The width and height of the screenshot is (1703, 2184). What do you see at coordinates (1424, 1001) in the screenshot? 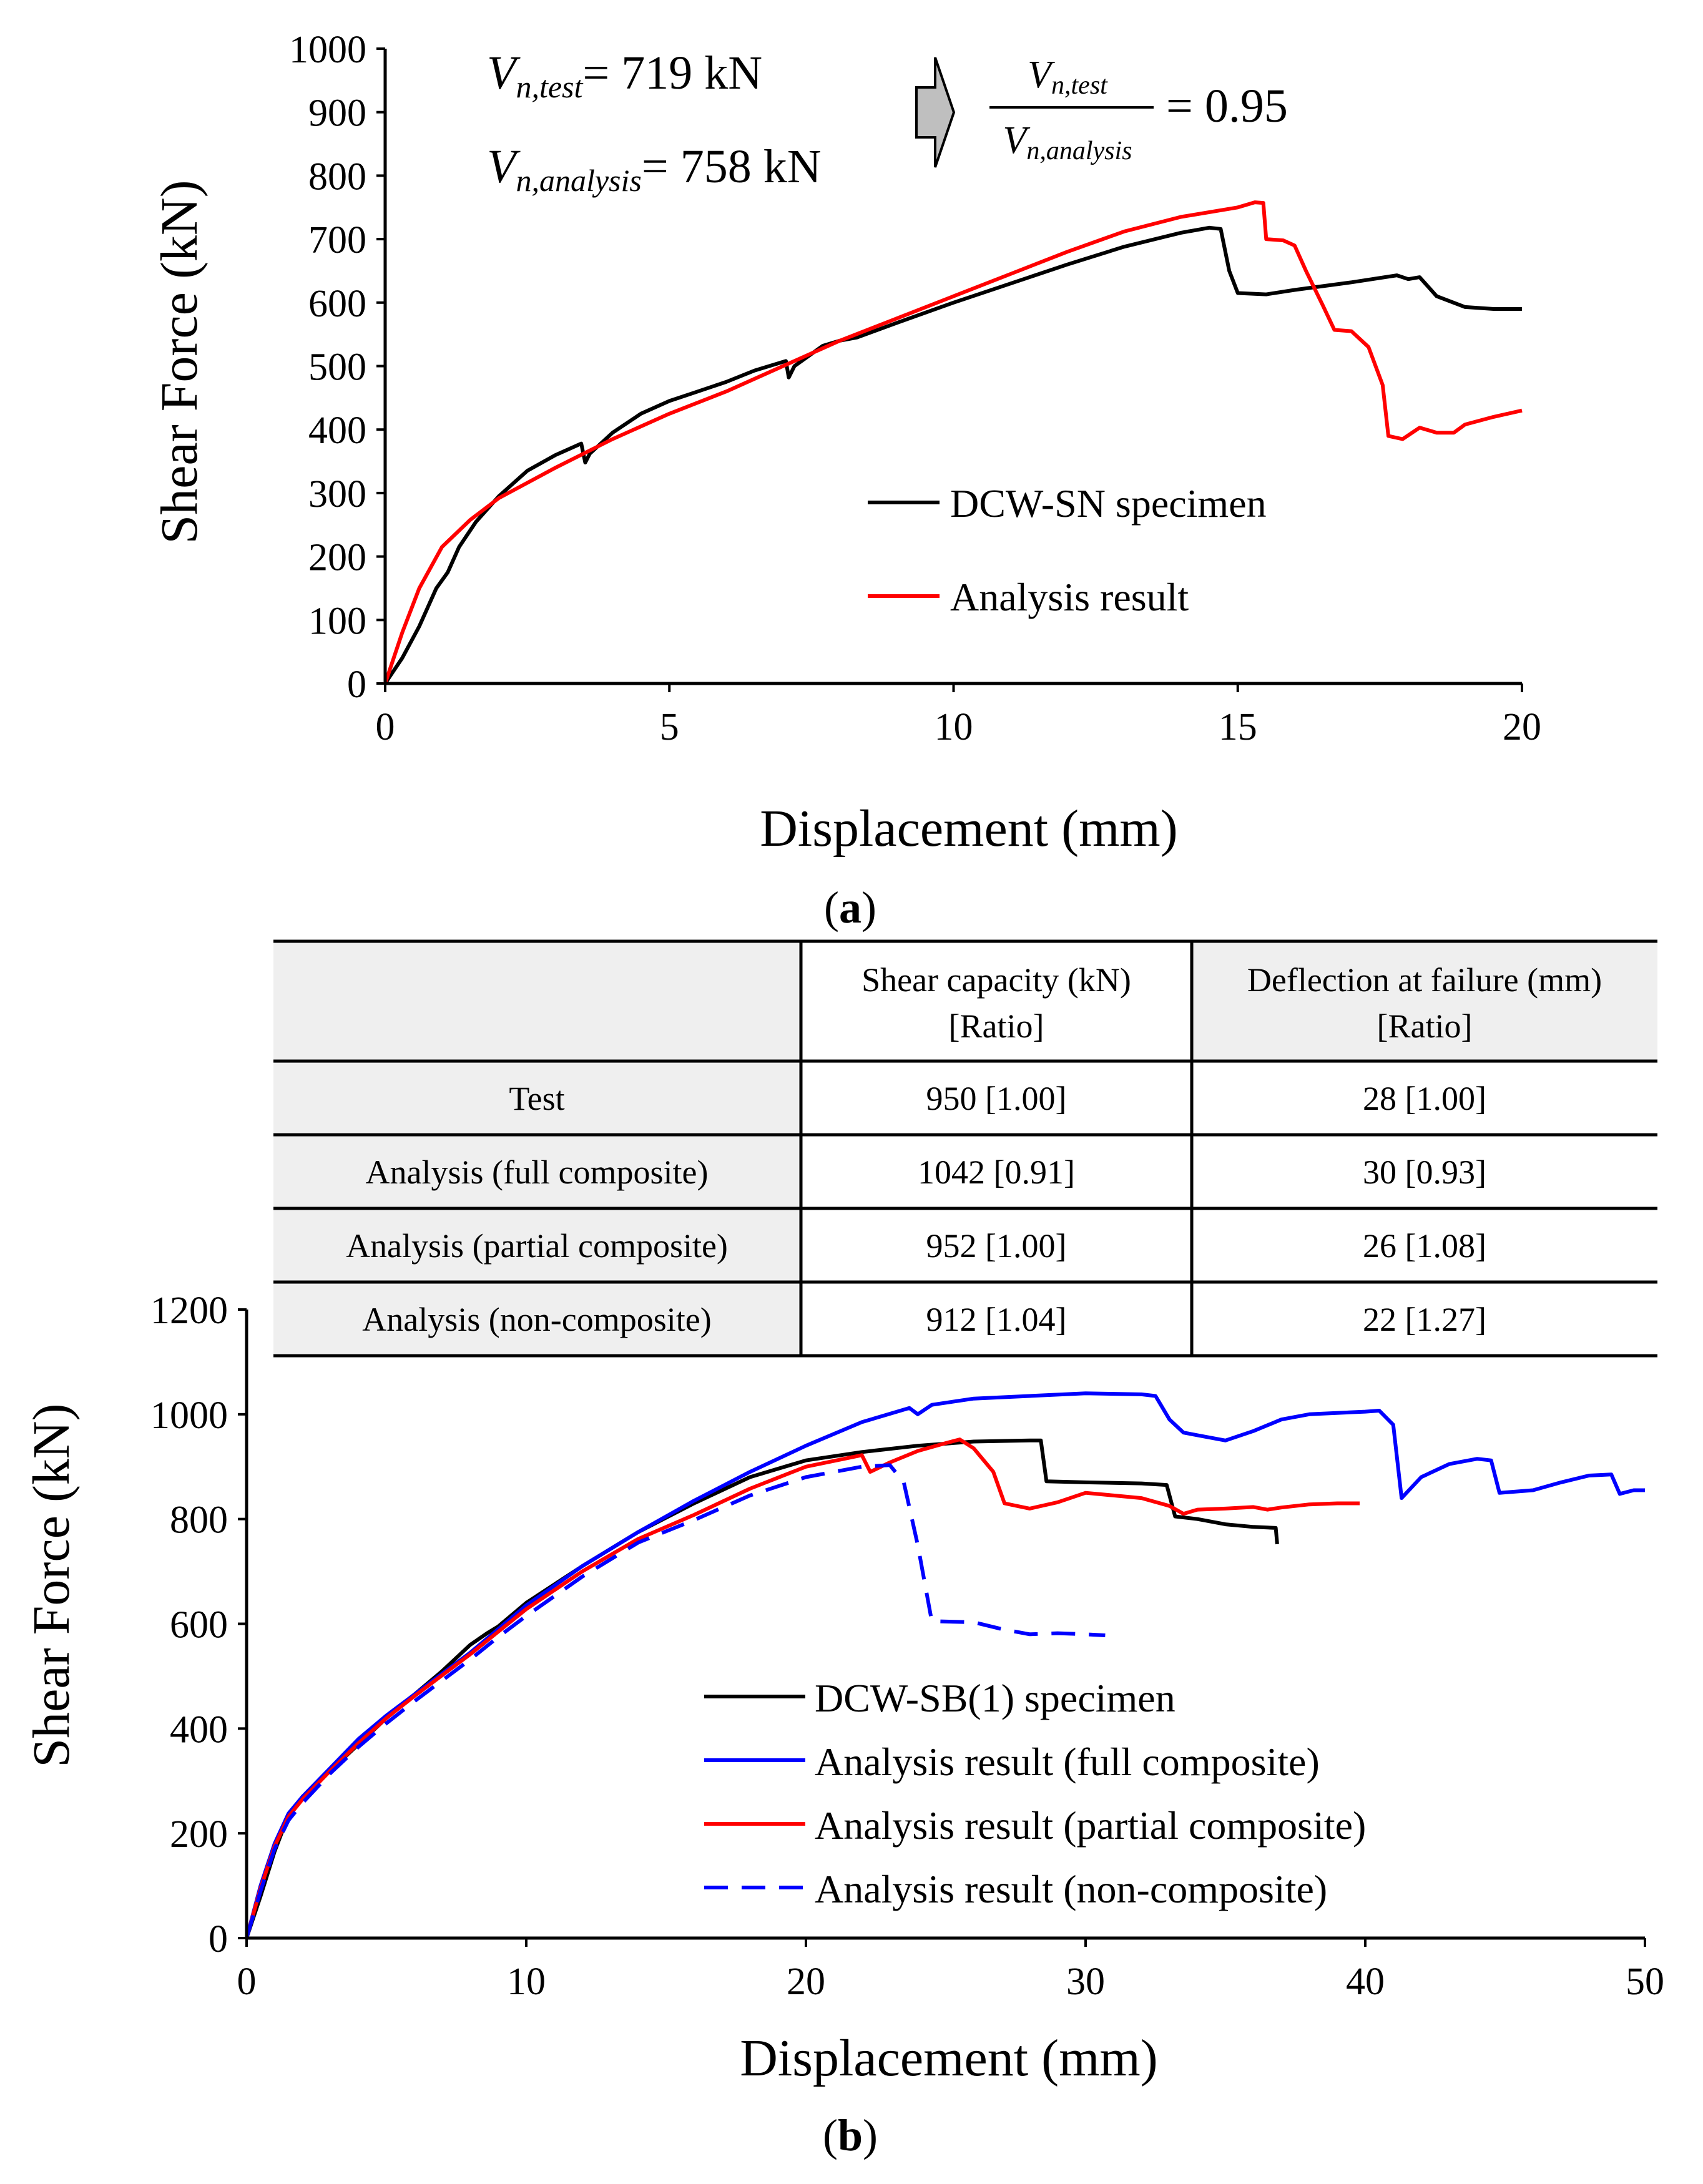
I see `table-header-cell-deflection` at bounding box center [1424, 1001].